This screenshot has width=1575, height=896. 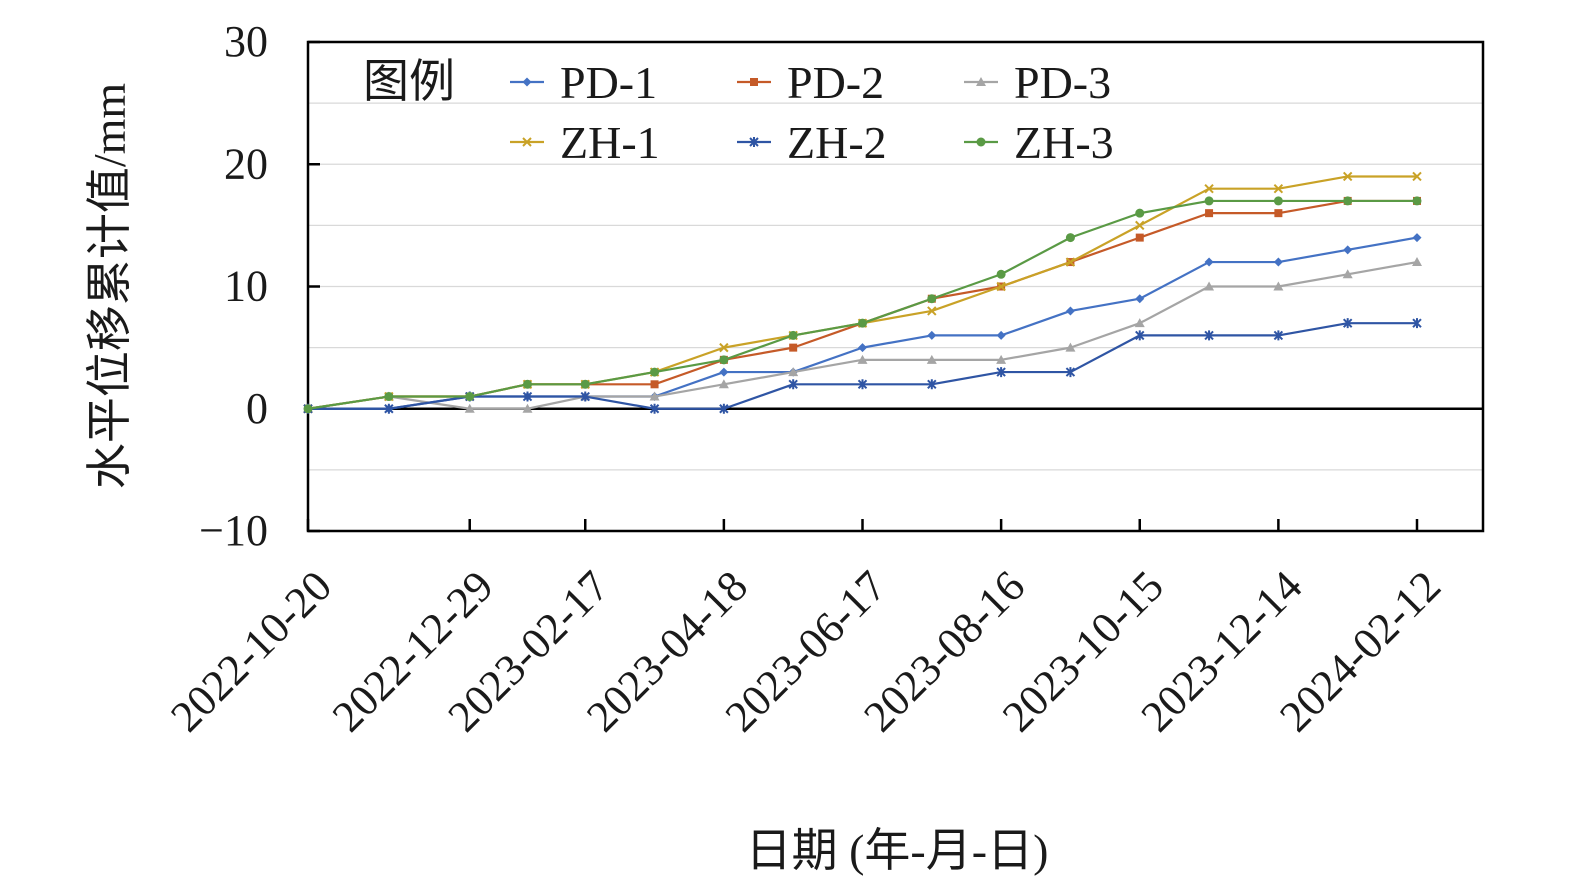 I want to click on legend-item: ZH-1, so click(x=585, y=142).